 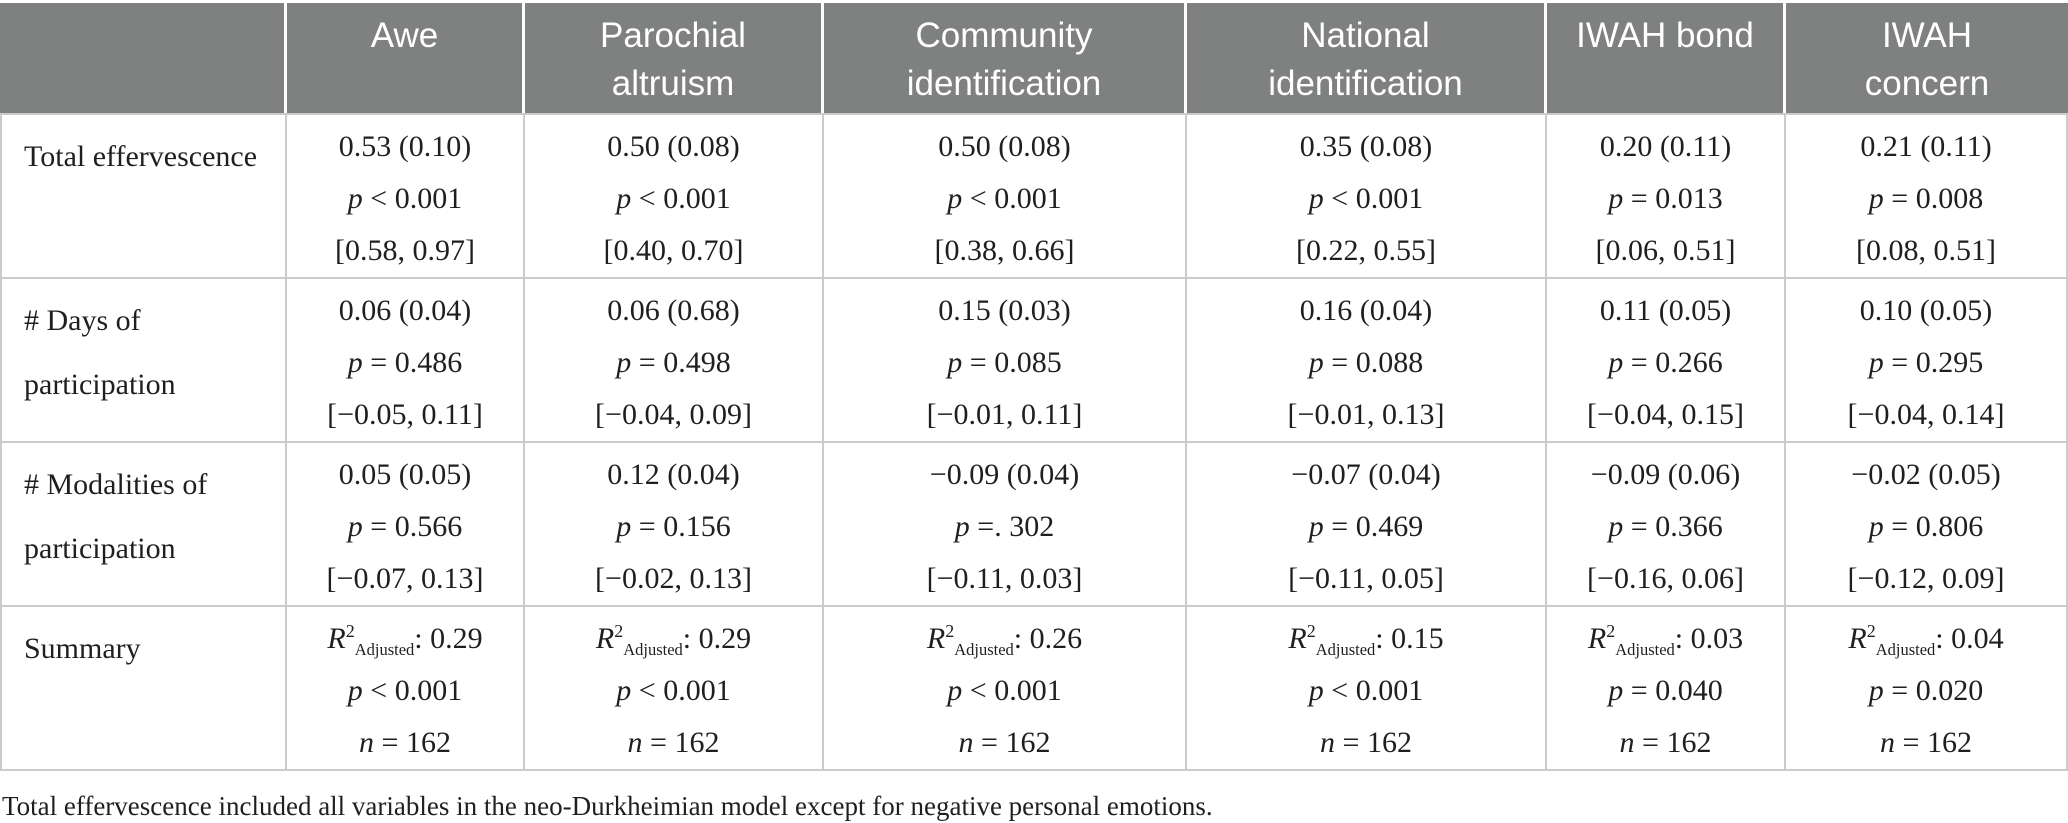 I want to click on column-header-national-identification: National identification, so click(x=1367, y=58).